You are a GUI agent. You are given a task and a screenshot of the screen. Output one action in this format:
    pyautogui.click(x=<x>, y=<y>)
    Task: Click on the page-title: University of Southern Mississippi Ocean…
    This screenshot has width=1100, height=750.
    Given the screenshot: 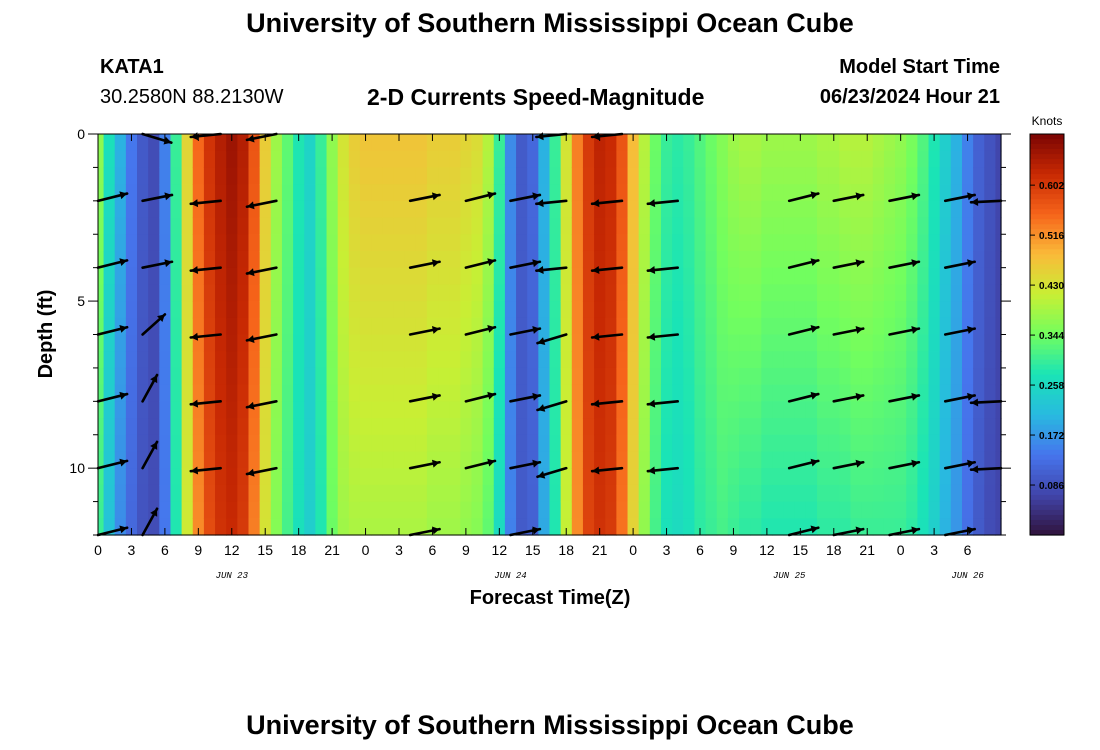 What is the action you would take?
    pyautogui.click(x=550, y=23)
    